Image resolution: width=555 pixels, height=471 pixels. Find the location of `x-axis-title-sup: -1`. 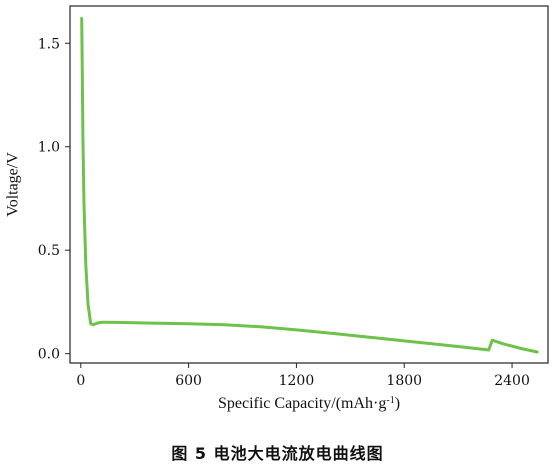

x-axis-title-sup: -1 is located at coordinates (390, 400).